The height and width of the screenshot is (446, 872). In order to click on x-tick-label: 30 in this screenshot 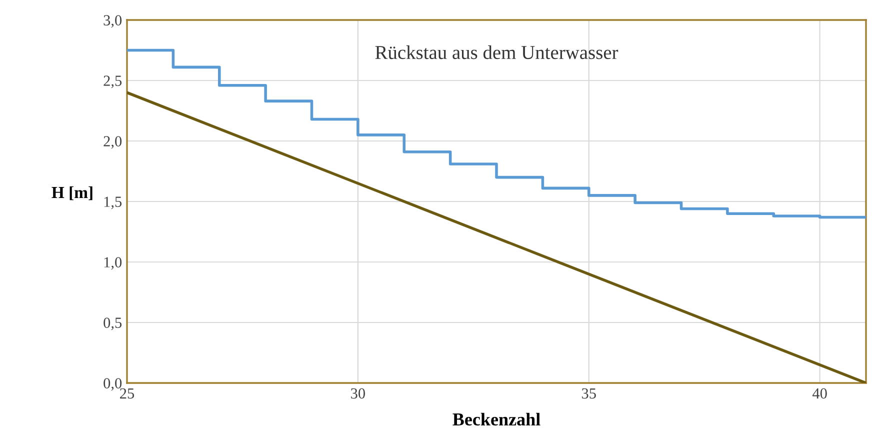, I will do `click(358, 393)`.